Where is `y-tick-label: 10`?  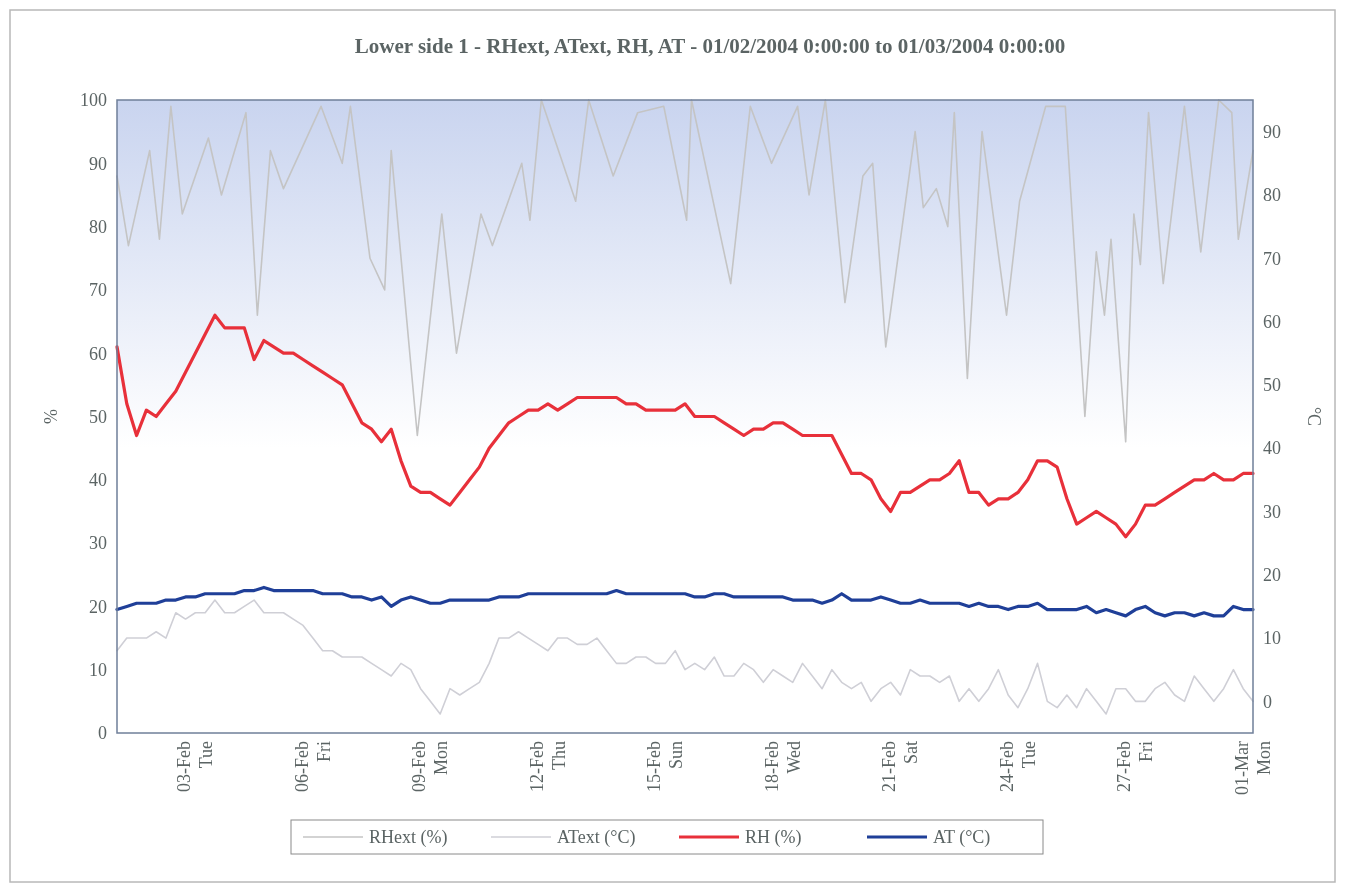 y-tick-label: 10 is located at coordinates (98, 670).